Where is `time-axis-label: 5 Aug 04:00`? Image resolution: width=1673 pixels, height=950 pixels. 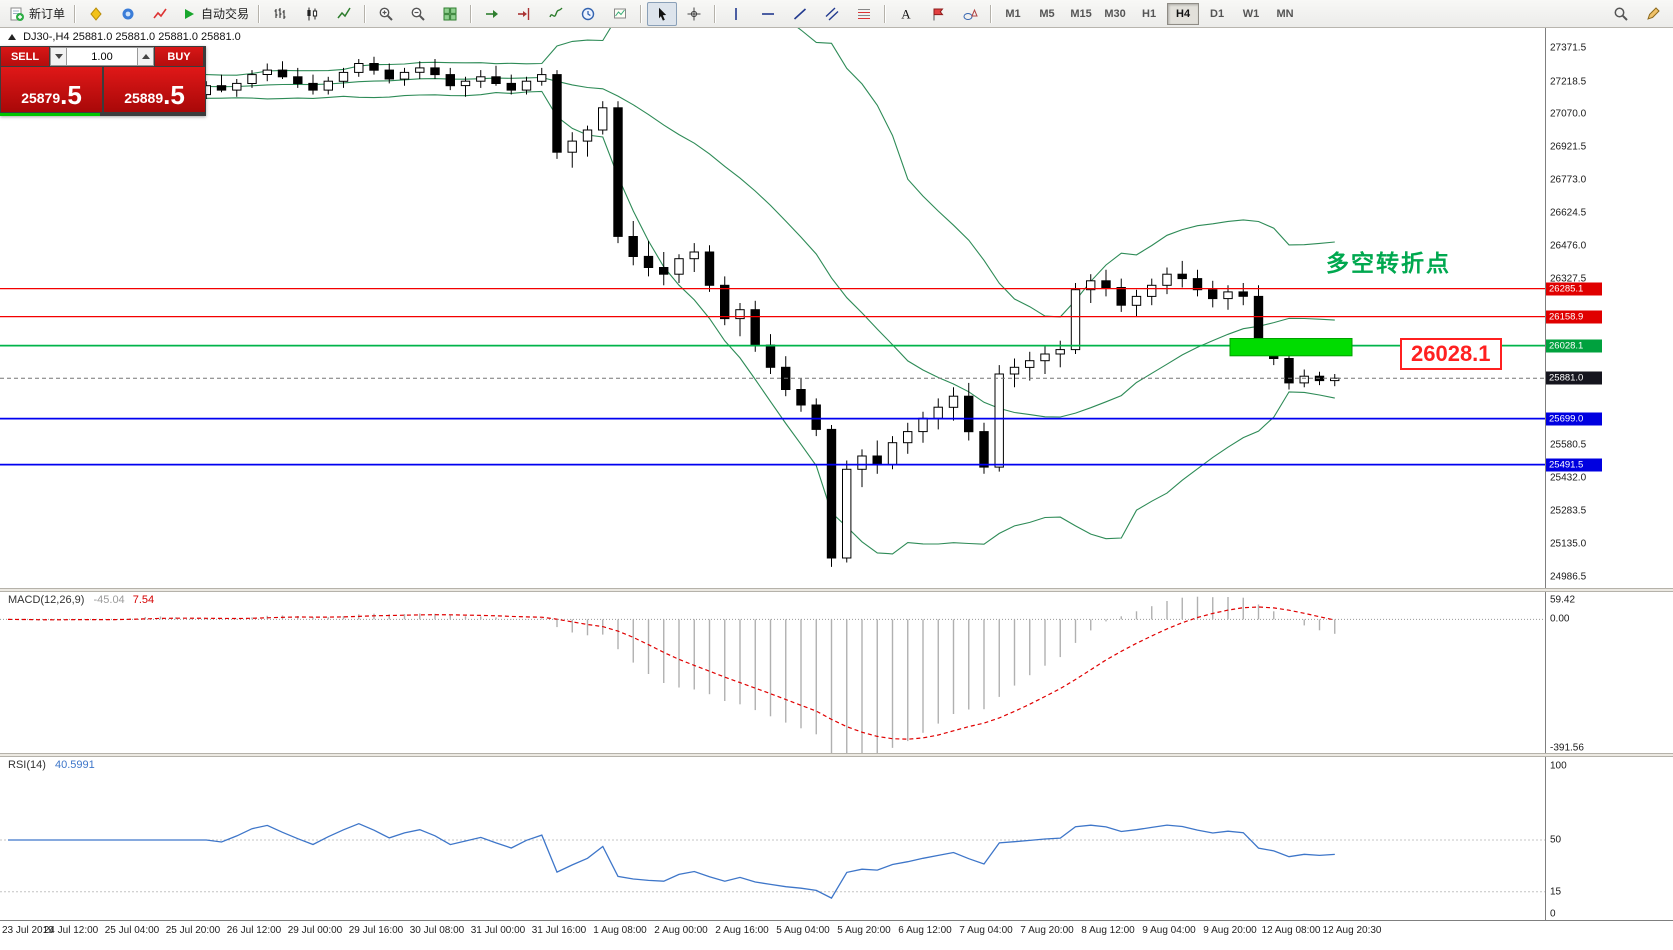 time-axis-label: 5 Aug 04:00 is located at coordinates (803, 930).